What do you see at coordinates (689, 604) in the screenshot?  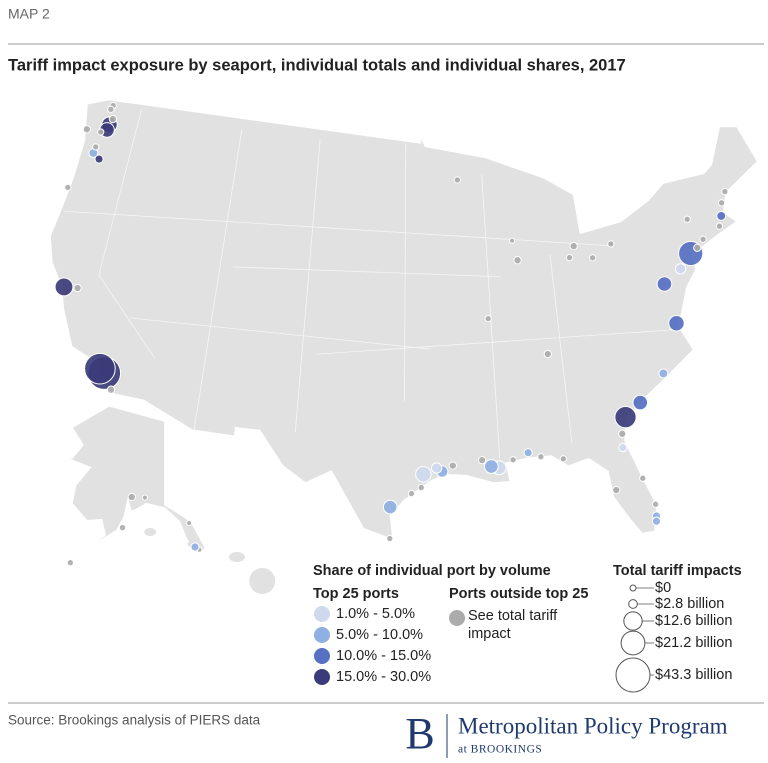 I see `size-key-label: $2.8 billion` at bounding box center [689, 604].